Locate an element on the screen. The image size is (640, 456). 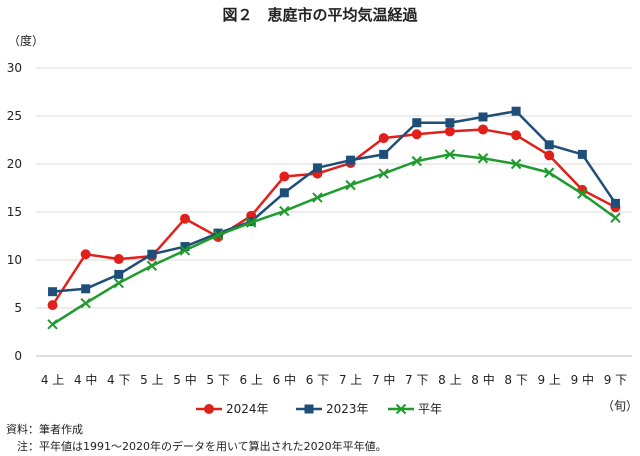
y-tick-label: 10 is located at coordinates (14, 260).